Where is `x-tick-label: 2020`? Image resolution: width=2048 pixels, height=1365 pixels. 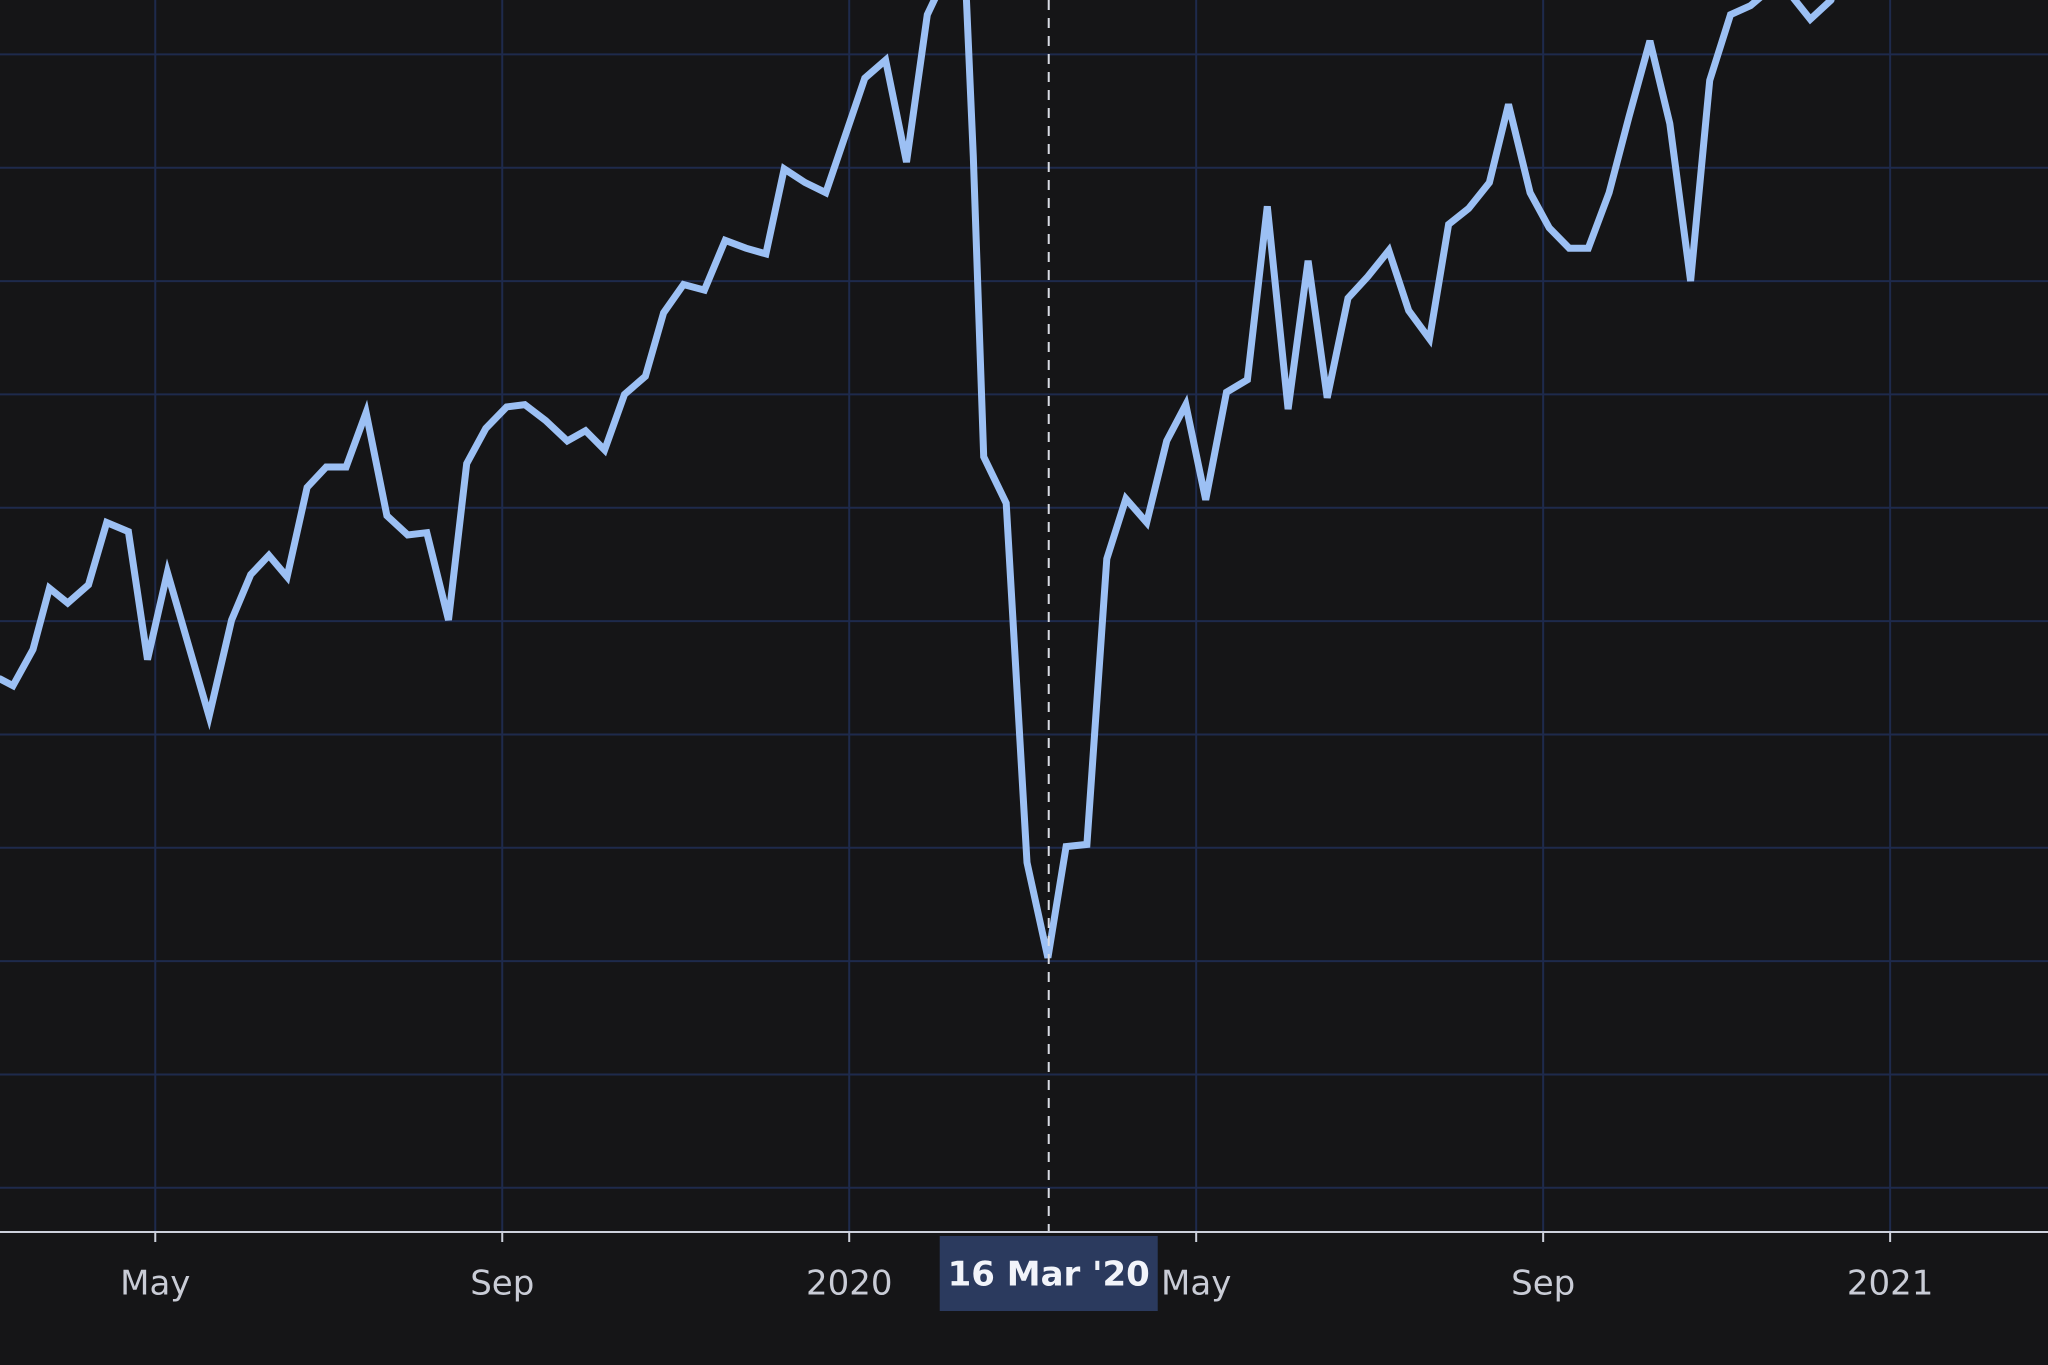 x-tick-label: 2020 is located at coordinates (849, 1284).